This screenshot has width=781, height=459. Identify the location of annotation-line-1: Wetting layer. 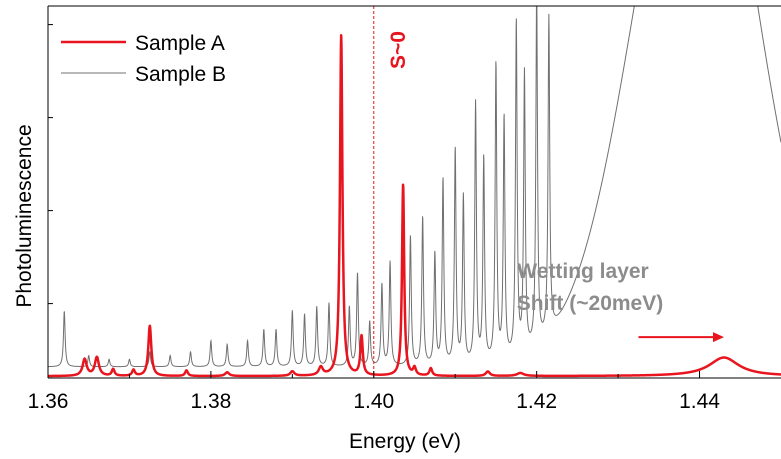
(582, 271).